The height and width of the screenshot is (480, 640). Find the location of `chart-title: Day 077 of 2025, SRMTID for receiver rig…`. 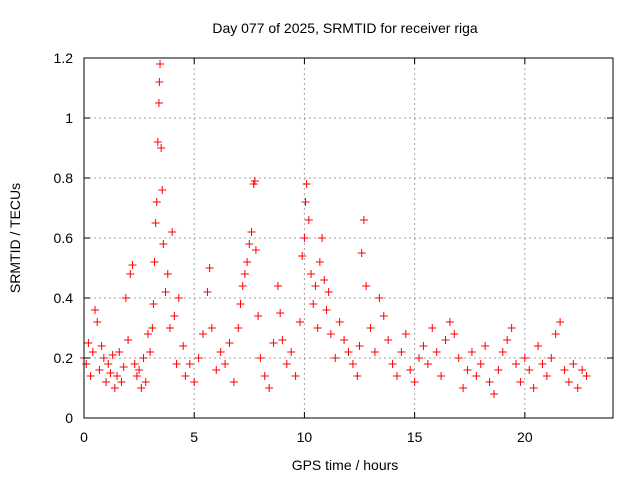

chart-title: Day 077 of 2025, SRMTID for receiver rig… is located at coordinates (345, 28).